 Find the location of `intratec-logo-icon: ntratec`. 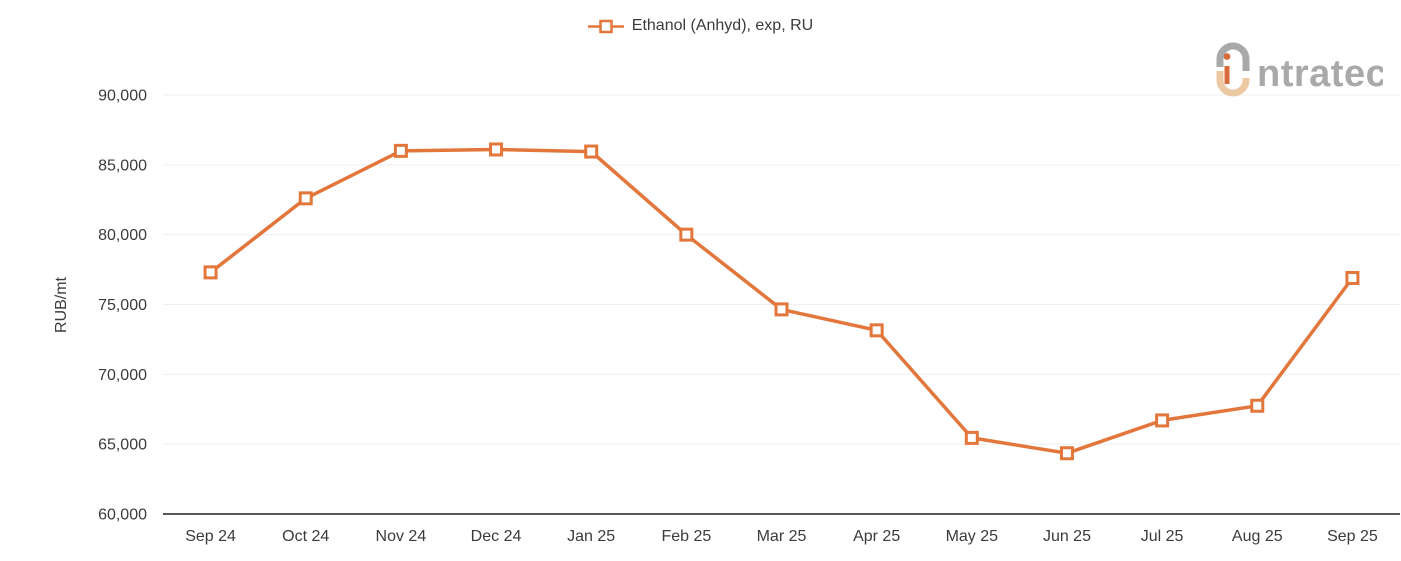

intratec-logo-icon: ntratec is located at coordinates (1301, 69).